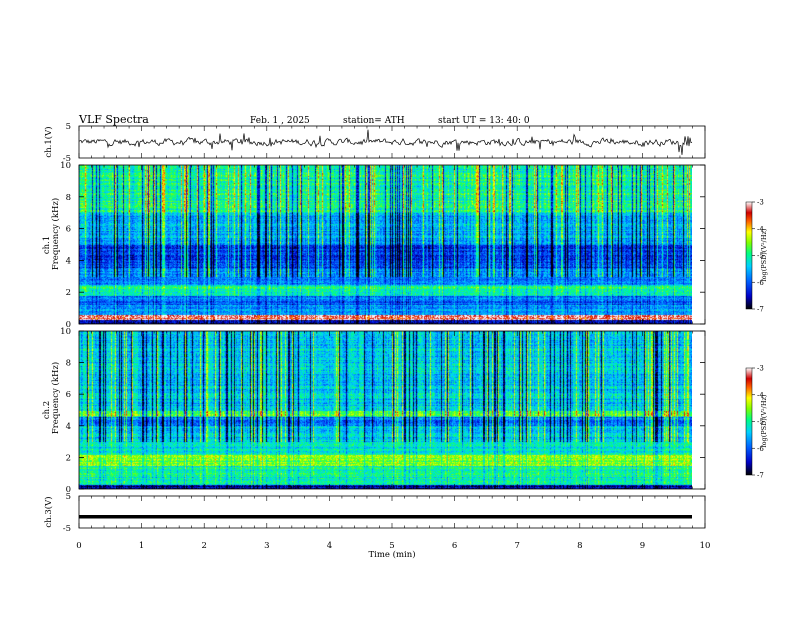  I want to click on xtick-label: 2, so click(203, 546).